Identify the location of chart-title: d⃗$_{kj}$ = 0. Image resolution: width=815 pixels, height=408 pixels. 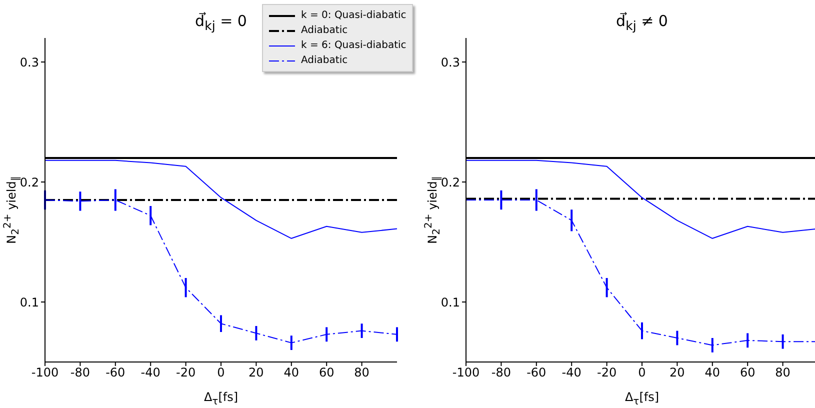
(221, 22).